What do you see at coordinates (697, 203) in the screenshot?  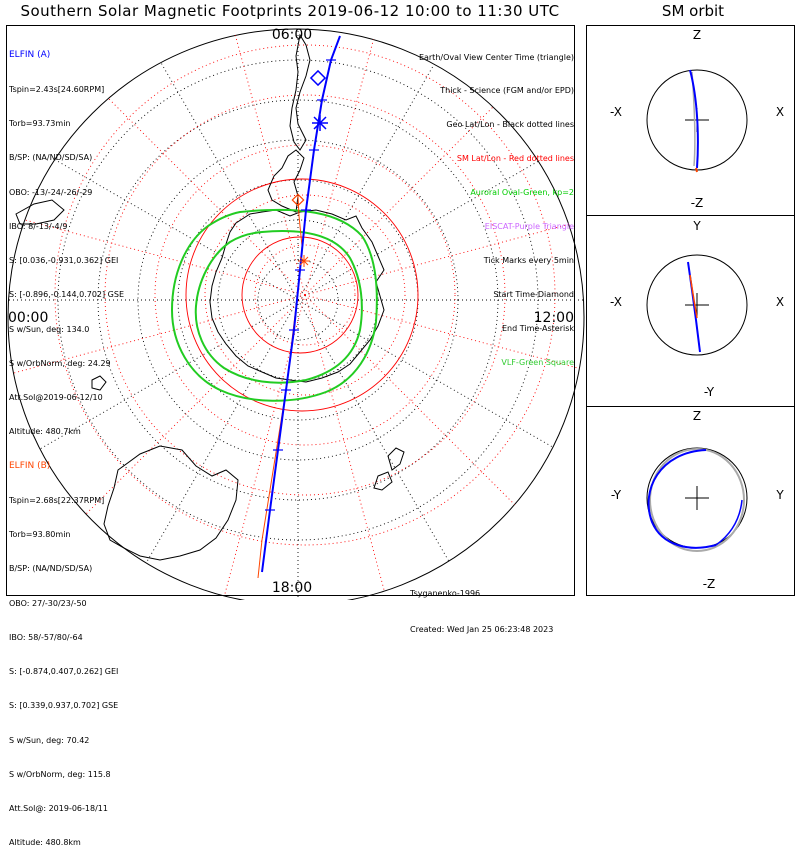 I see `axis-label-xz-bottom: -Z` at bounding box center [697, 203].